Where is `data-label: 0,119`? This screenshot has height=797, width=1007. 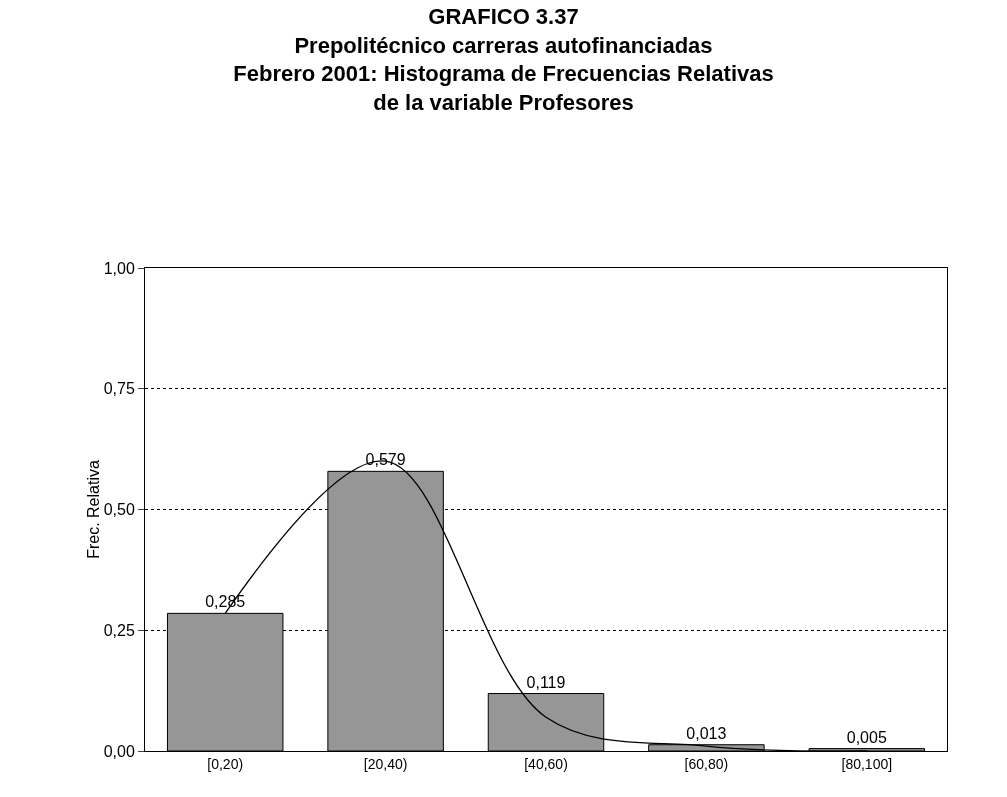
data-label: 0,119 is located at coordinates (546, 682).